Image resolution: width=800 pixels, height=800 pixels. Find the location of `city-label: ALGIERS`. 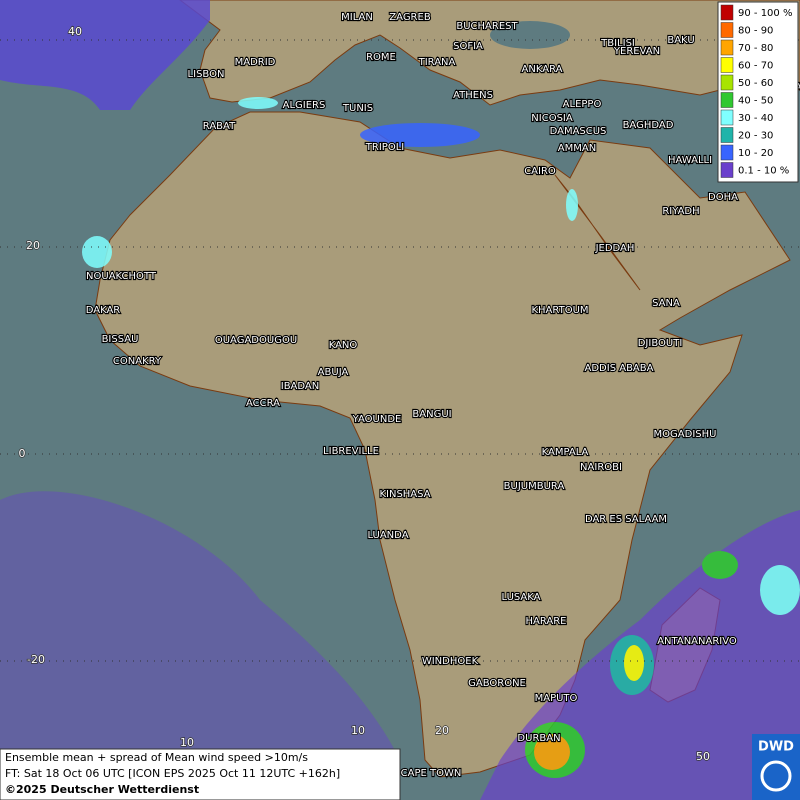

city-label: ALGIERS is located at coordinates (304, 105).